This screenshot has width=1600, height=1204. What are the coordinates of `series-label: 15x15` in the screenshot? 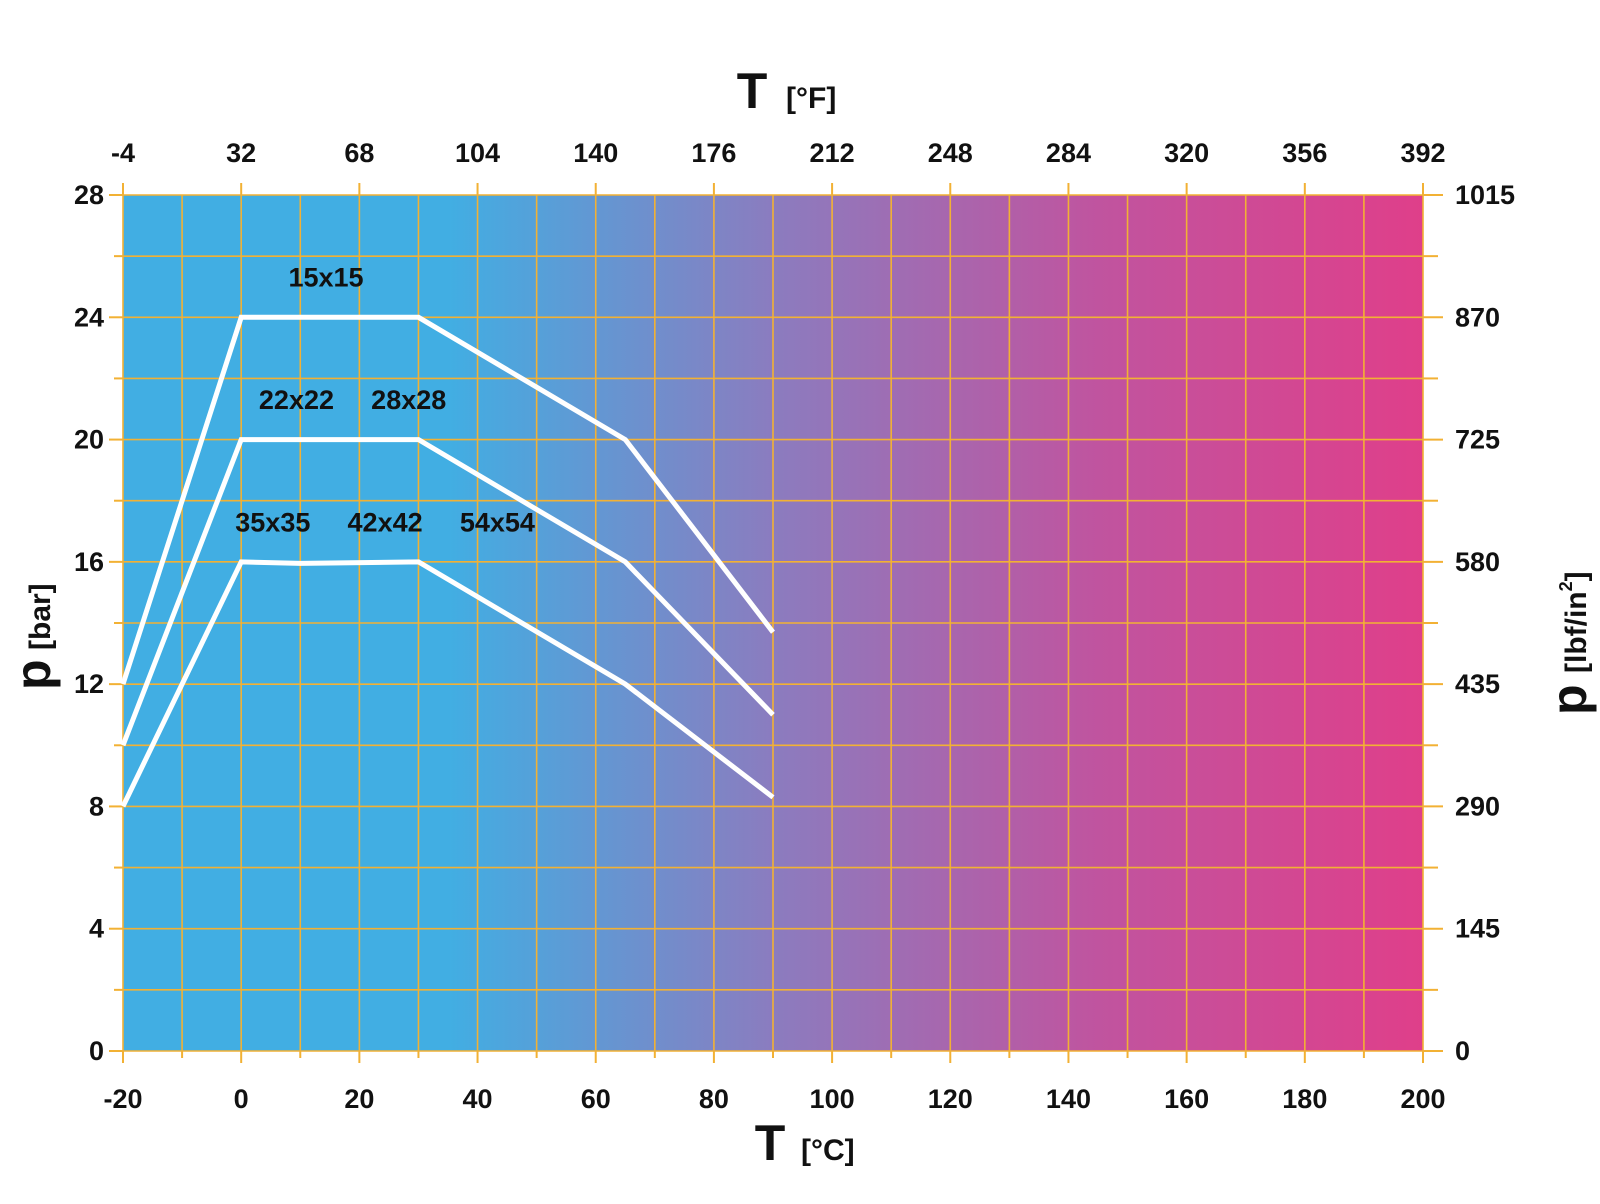 It's located at (325, 278).